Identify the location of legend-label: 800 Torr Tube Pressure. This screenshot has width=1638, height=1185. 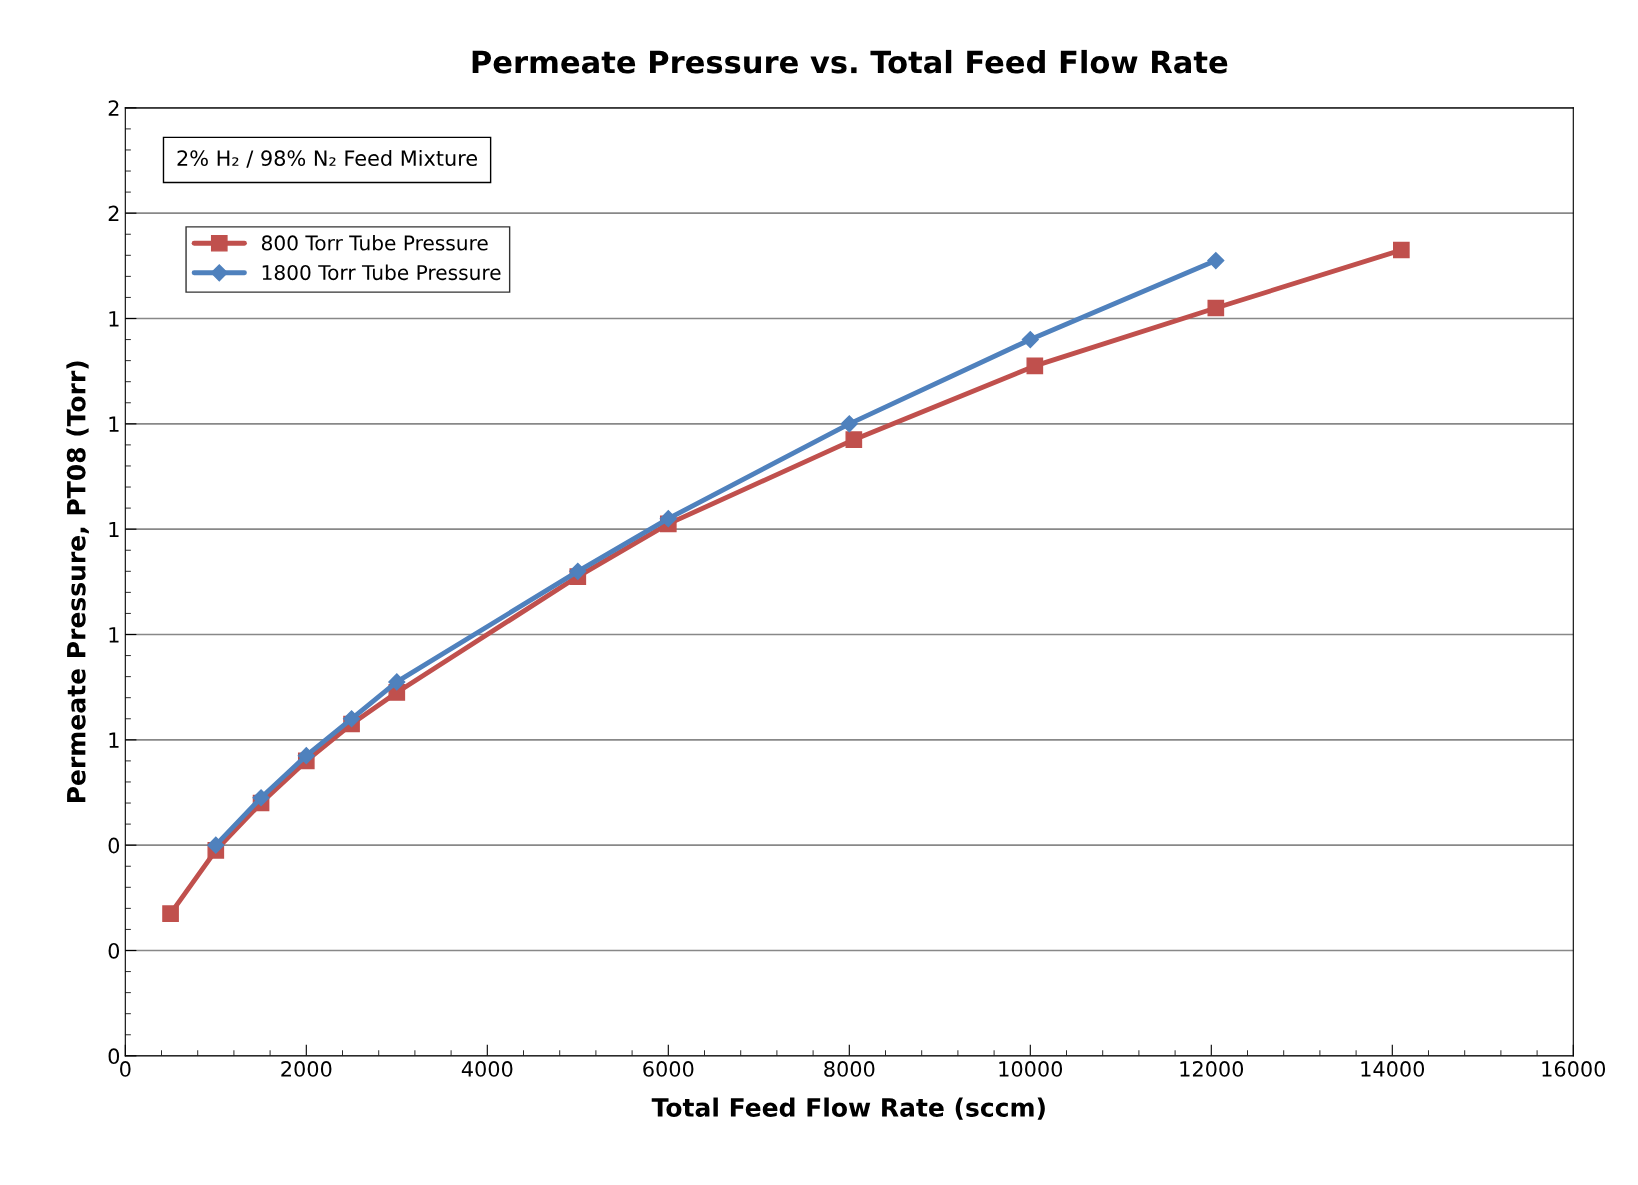
(374, 242).